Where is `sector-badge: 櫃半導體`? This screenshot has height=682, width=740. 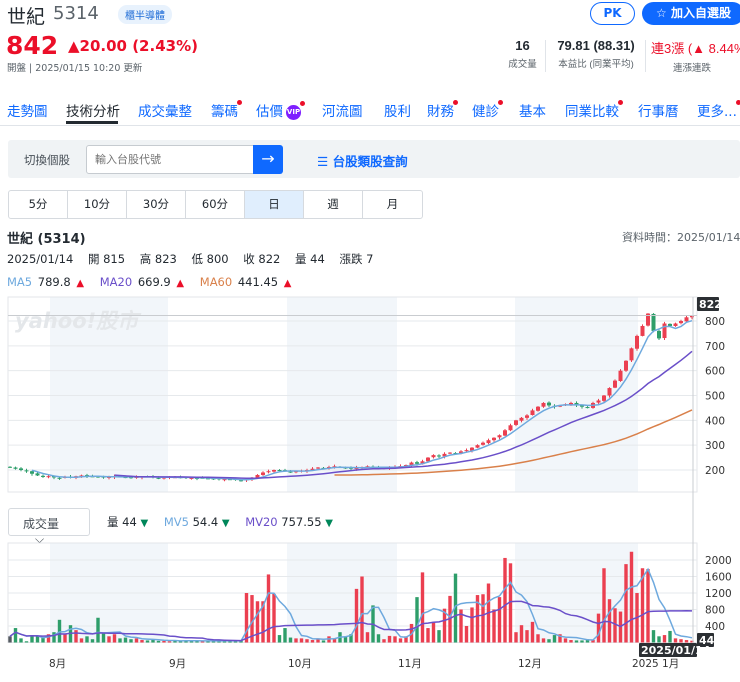 sector-badge: 櫃半導體 is located at coordinates (145, 14).